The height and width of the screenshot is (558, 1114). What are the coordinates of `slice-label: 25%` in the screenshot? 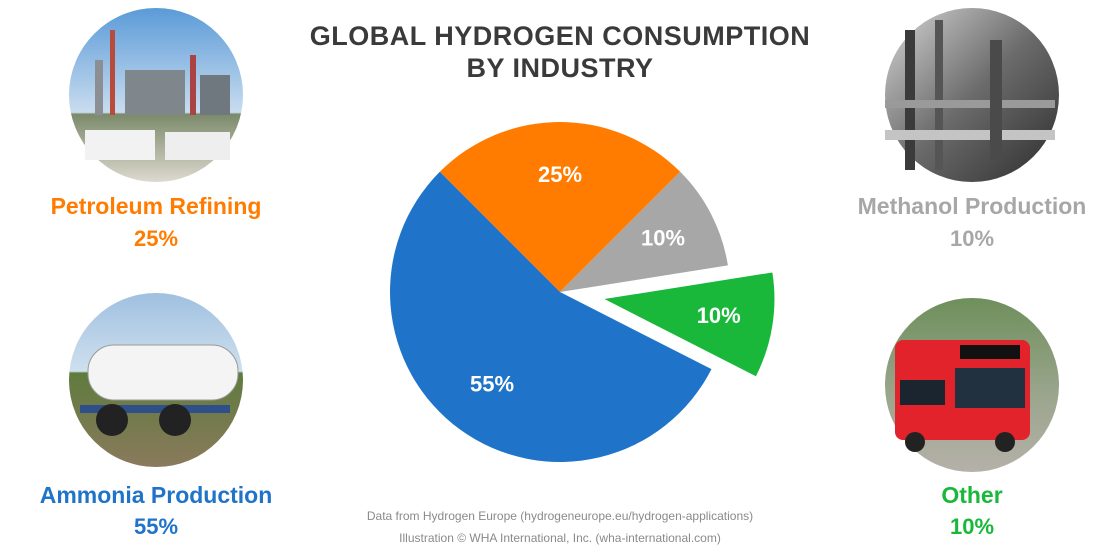 It's located at (560, 174).